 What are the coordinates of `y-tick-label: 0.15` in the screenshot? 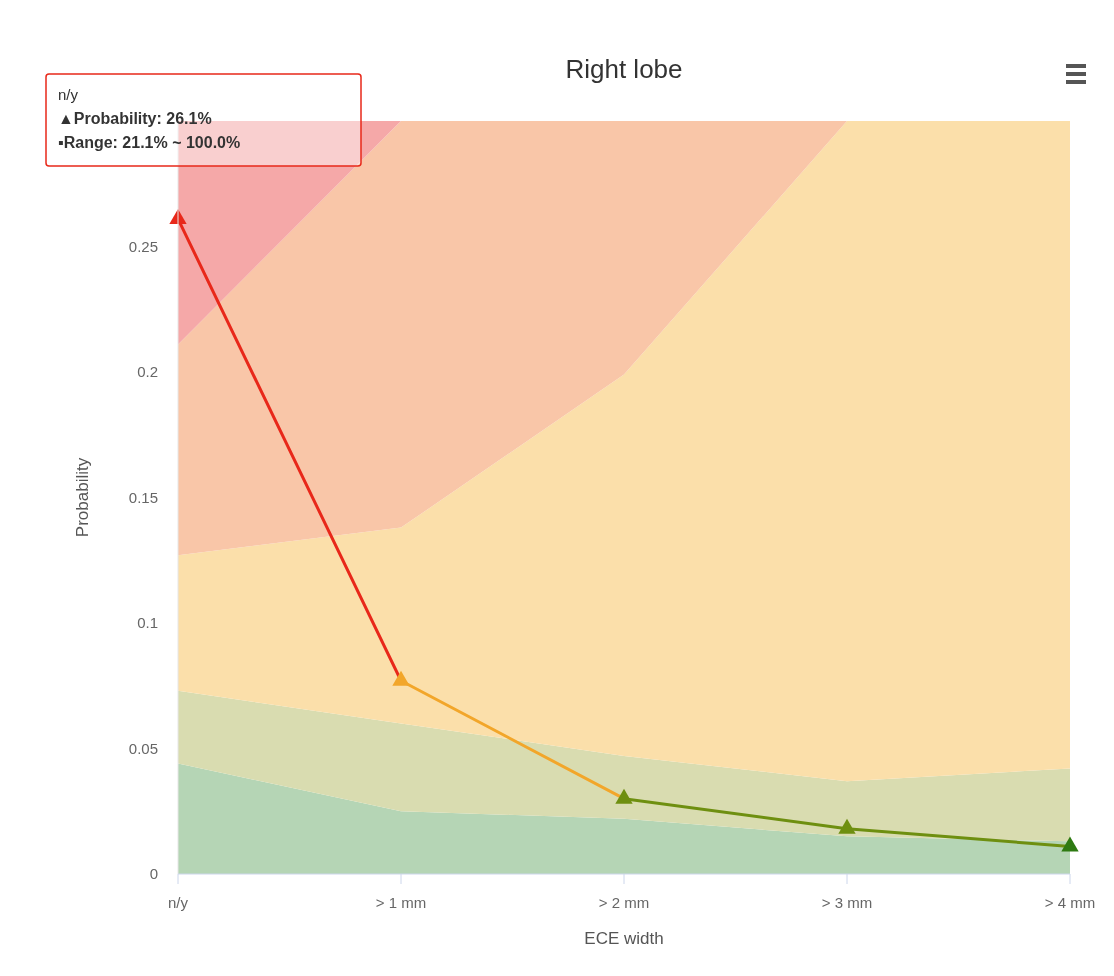 It's located at (143, 497).